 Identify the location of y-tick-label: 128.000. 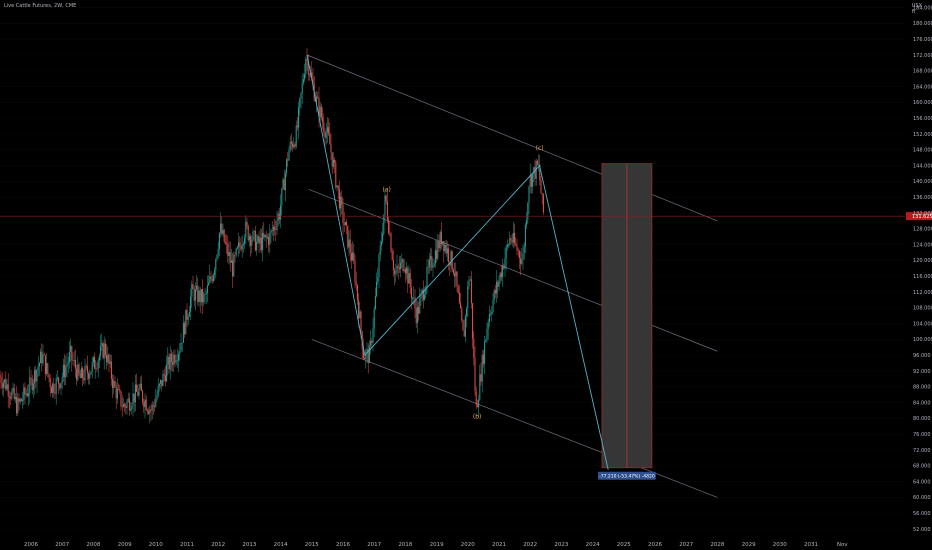
(922, 230).